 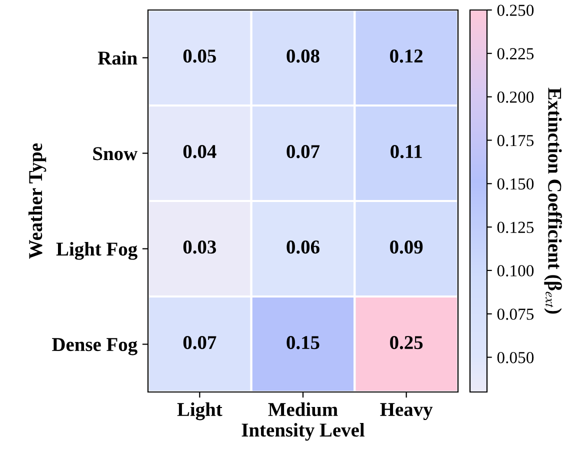 I want to click on data-label: 0.06, so click(x=303, y=247).